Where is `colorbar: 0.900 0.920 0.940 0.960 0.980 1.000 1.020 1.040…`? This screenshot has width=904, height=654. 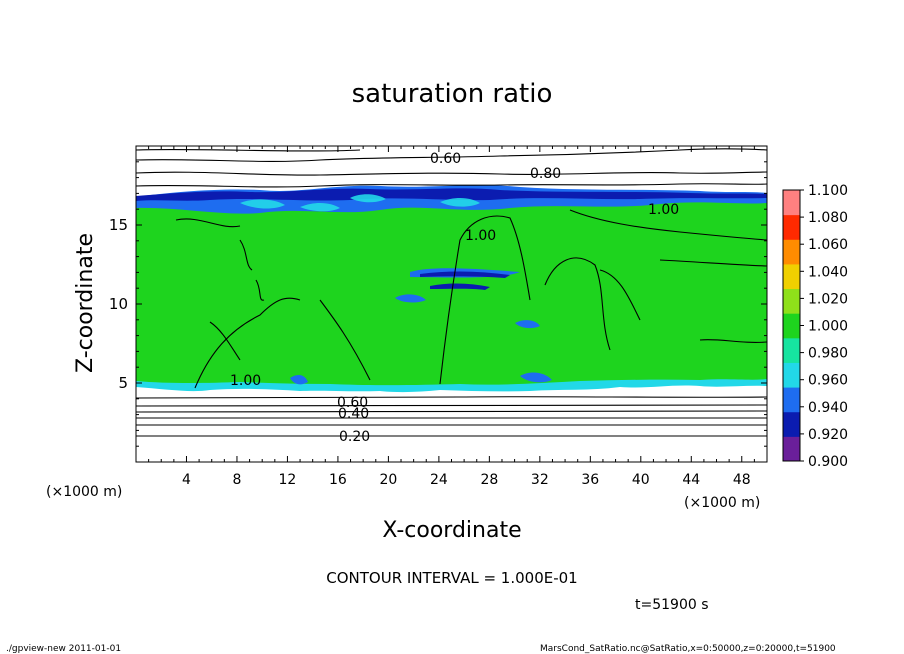
colorbar: 0.900 0.920 0.940 0.960 0.980 1.000 1.020 1.040… is located at coordinates (815, 326).